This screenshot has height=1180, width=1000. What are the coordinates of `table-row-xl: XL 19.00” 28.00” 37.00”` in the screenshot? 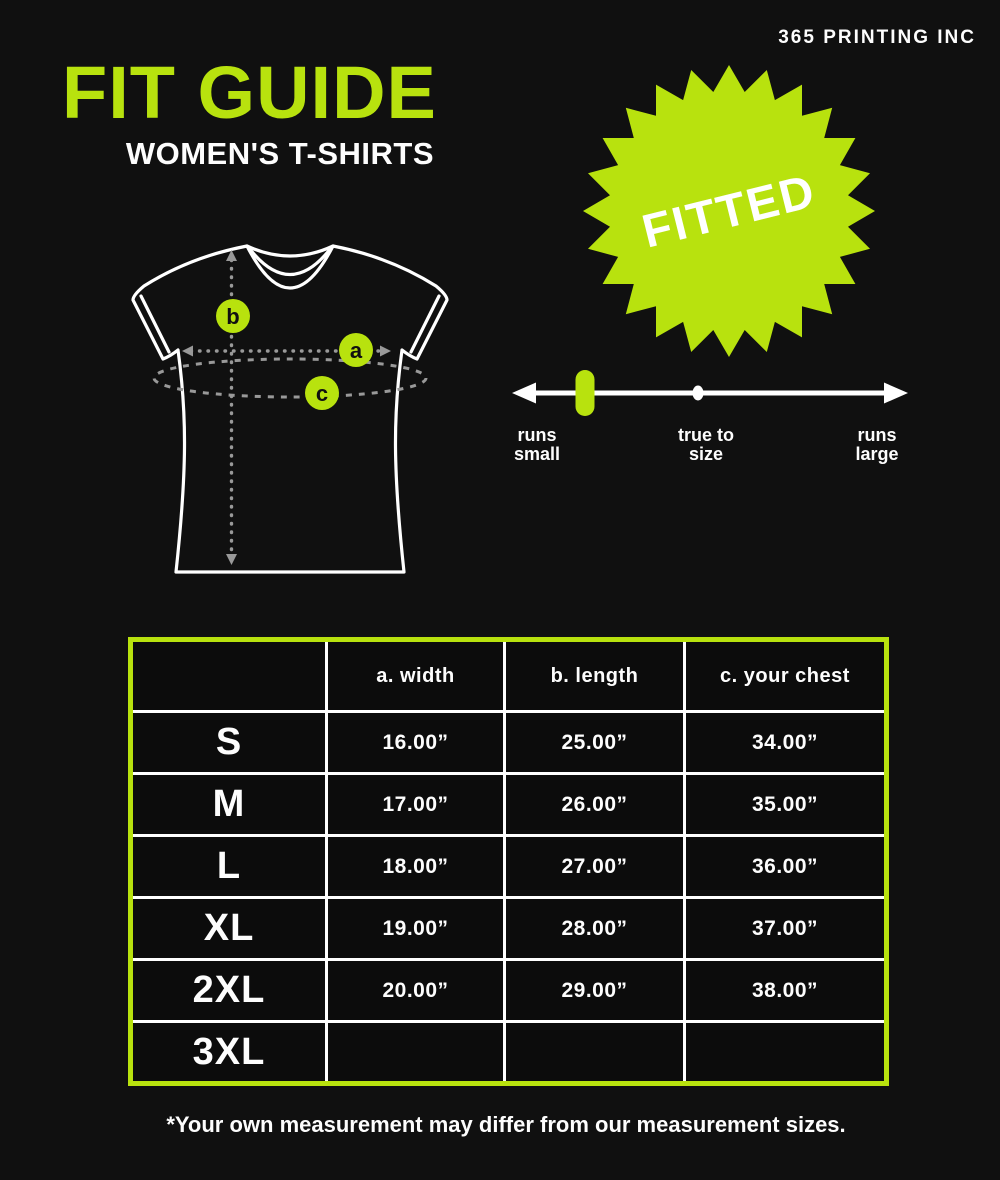 It's located at (508, 928).